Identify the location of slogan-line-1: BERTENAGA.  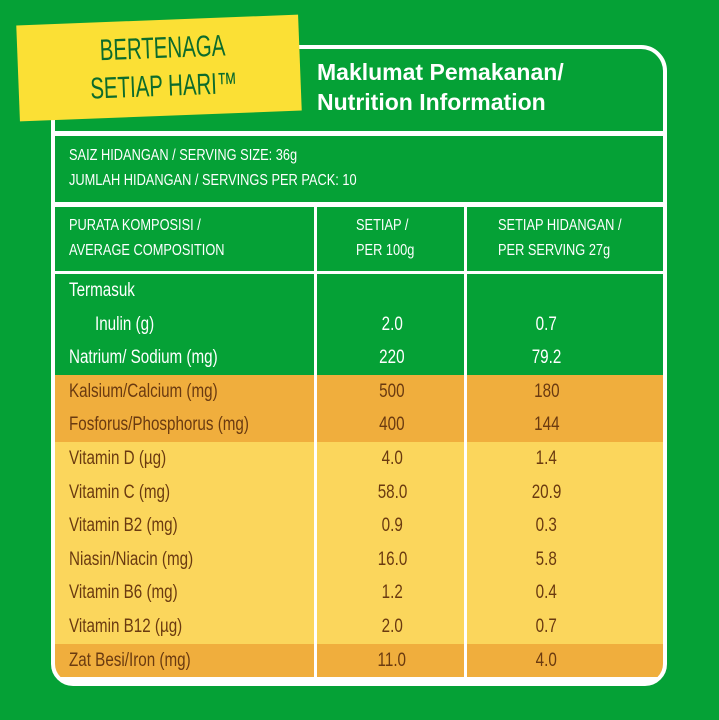
(162, 48).